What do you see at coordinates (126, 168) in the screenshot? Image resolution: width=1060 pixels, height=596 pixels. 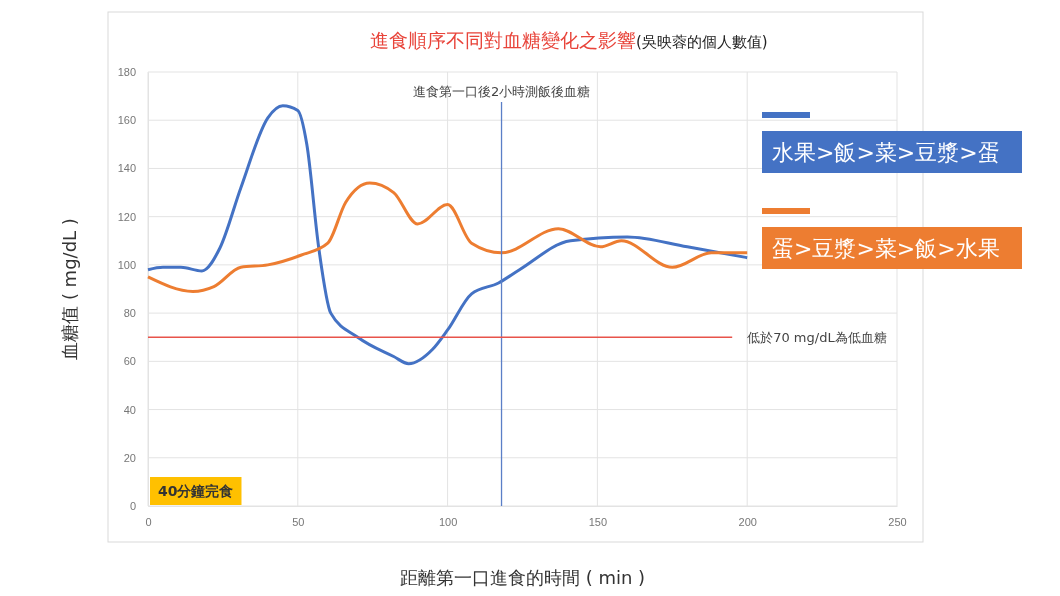 I see `y-tick-label: 140` at bounding box center [126, 168].